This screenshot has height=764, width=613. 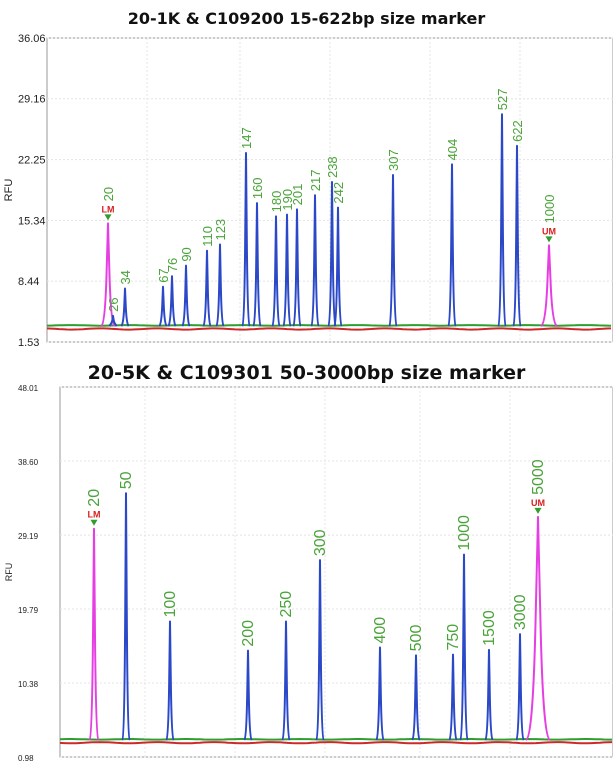 What do you see at coordinates (452, 150) in the screenshot?
I see `peak-label: 404` at bounding box center [452, 150].